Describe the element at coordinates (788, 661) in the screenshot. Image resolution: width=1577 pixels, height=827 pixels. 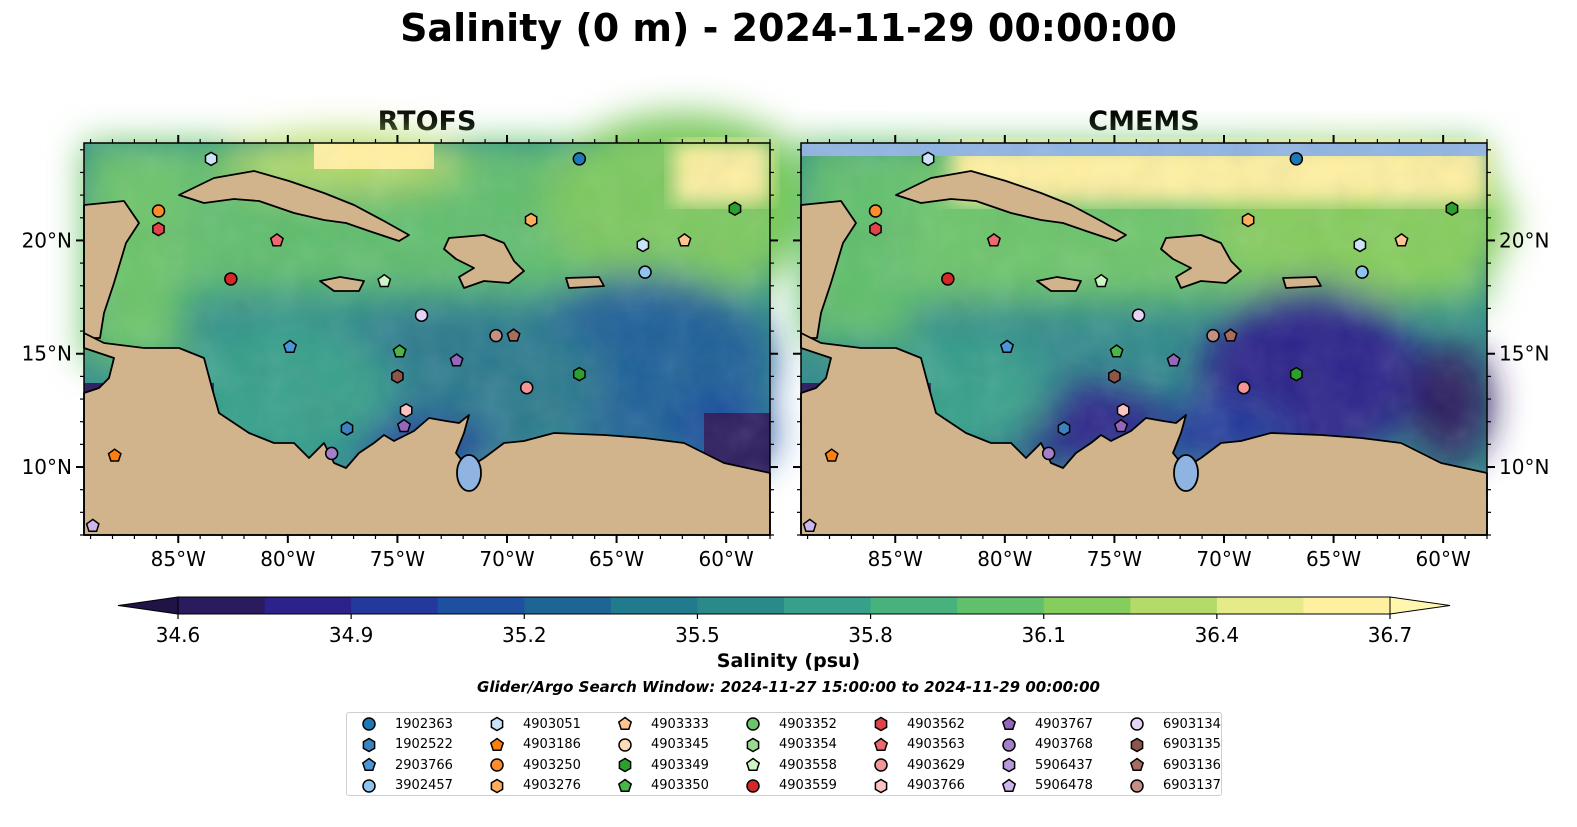
I see `colorbar-label: Salinity (psu)` at that location.